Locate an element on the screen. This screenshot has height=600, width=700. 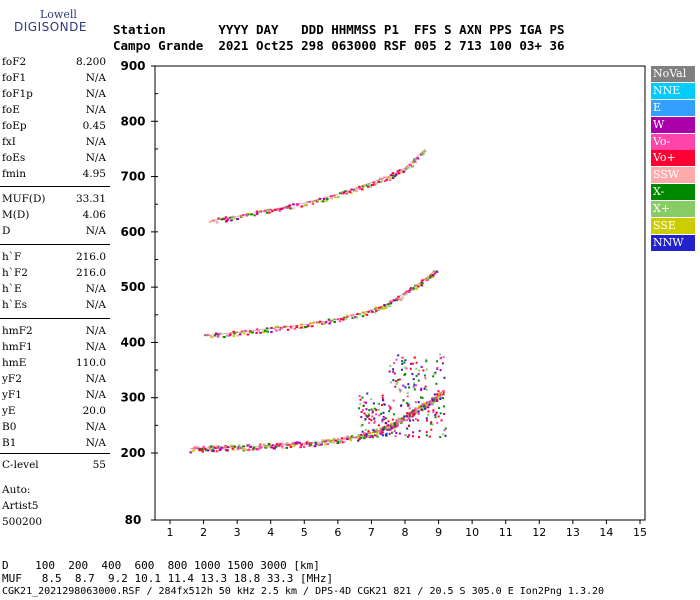
x-tick-label: 13 is located at coordinates (573, 532).